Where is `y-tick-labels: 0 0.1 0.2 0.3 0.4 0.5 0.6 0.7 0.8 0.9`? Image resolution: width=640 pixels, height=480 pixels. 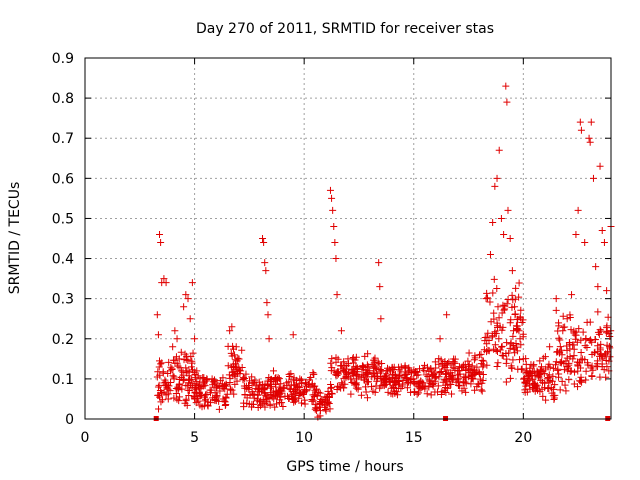 y-tick-labels: 0 0.1 0.2 0.3 0.4 0.5 0.6 0.7 0.8 0.9 is located at coordinates (63, 239).